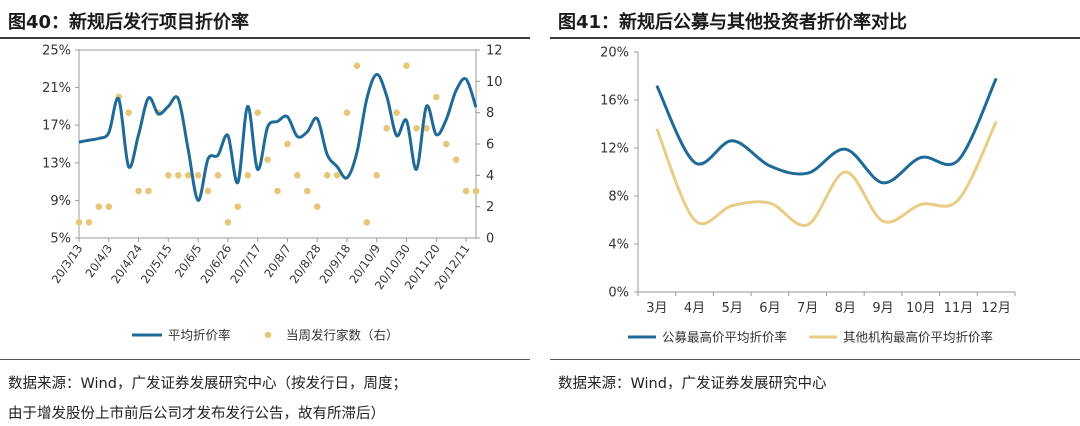  What do you see at coordinates (156, 264) in the screenshot?
I see `x-tick-label: 20/5/15` at bounding box center [156, 264].